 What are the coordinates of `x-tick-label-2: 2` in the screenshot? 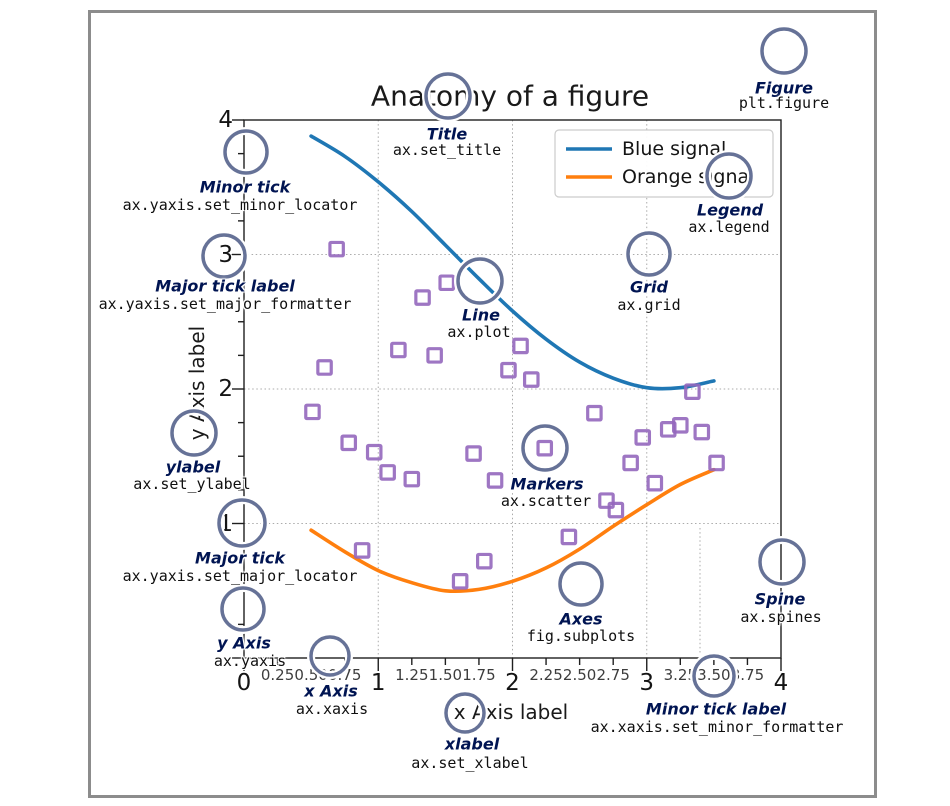 It's located at (512, 683).